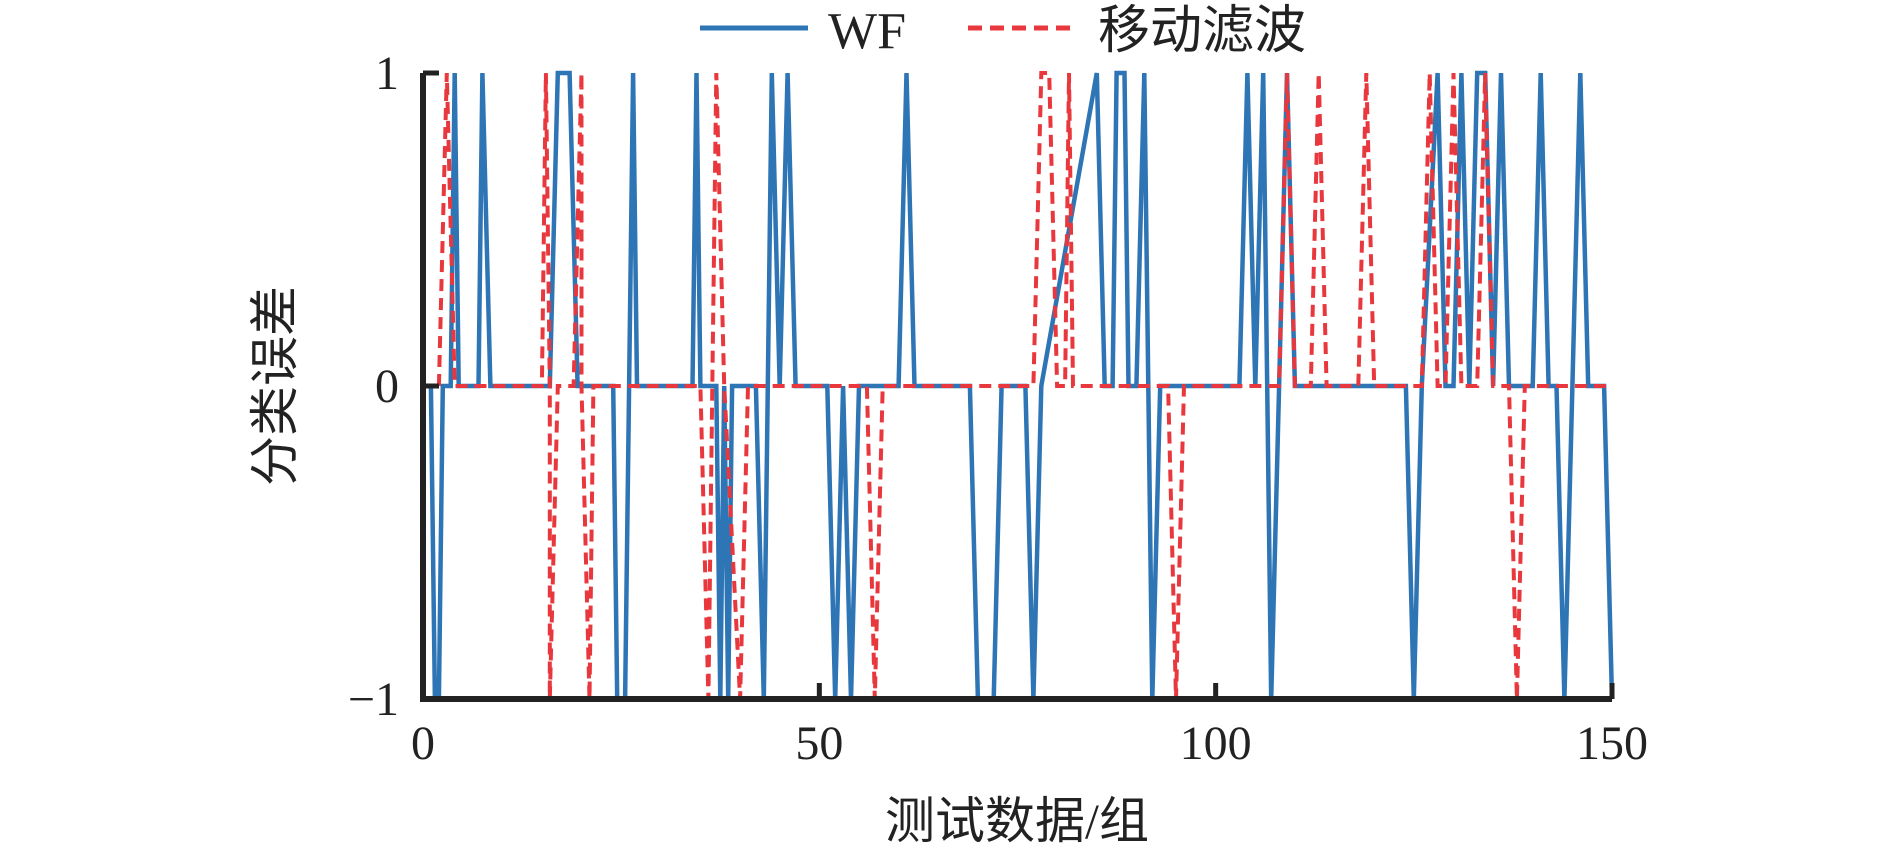  What do you see at coordinates (1202, 31) in the screenshot?
I see `legend-label-moving-filter: 移动滤波` at bounding box center [1202, 31].